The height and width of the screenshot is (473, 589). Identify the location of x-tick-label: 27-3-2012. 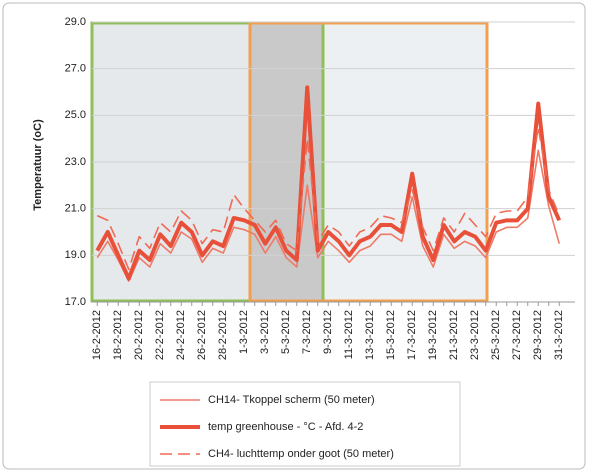
(517, 335).